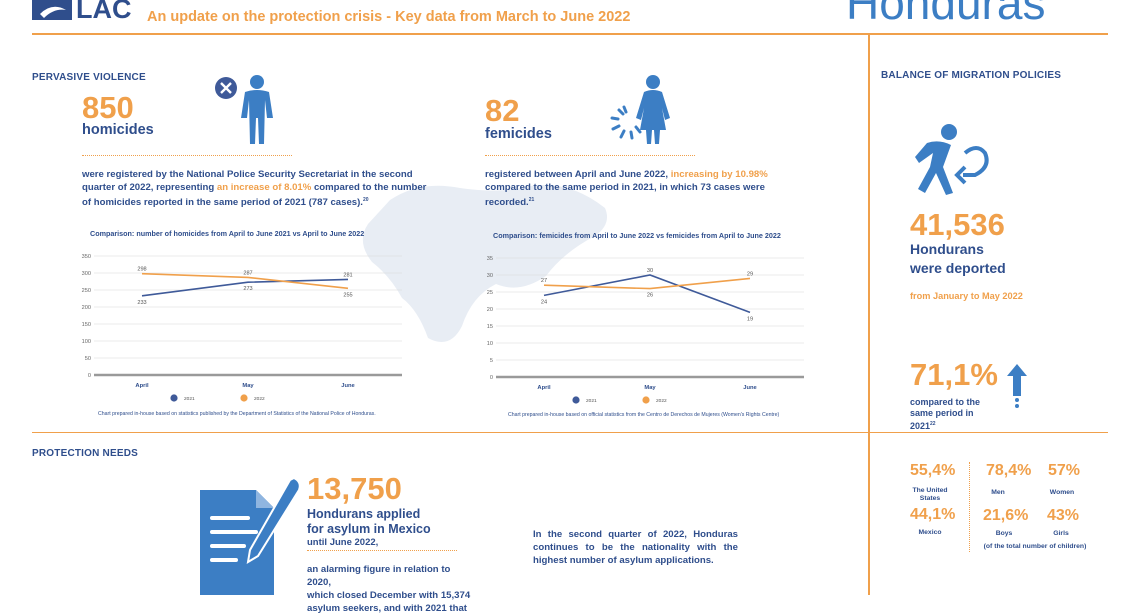  I want to click on us-pct: 55,4%, so click(933, 470).